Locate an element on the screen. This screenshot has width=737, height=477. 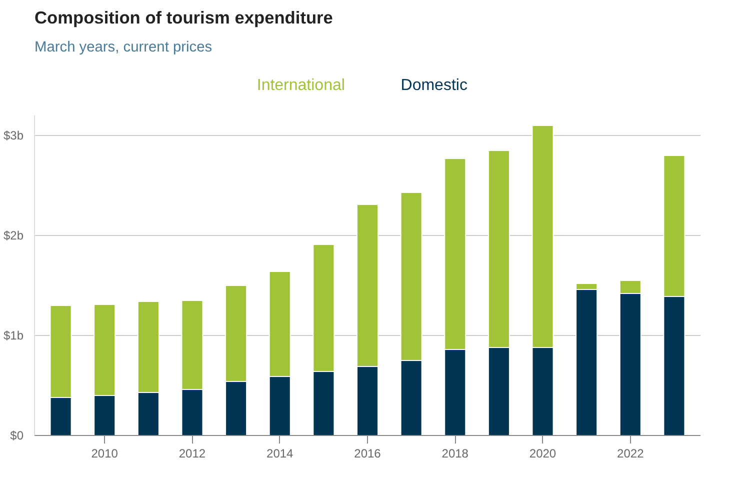
y-tick-label: $0 is located at coordinates (17, 435).